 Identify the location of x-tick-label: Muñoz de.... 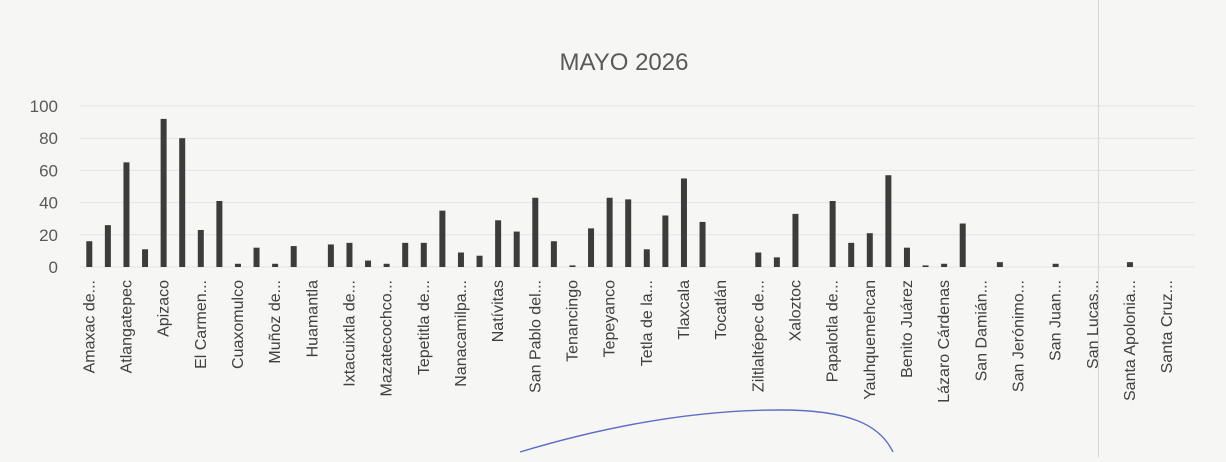
(275, 322).